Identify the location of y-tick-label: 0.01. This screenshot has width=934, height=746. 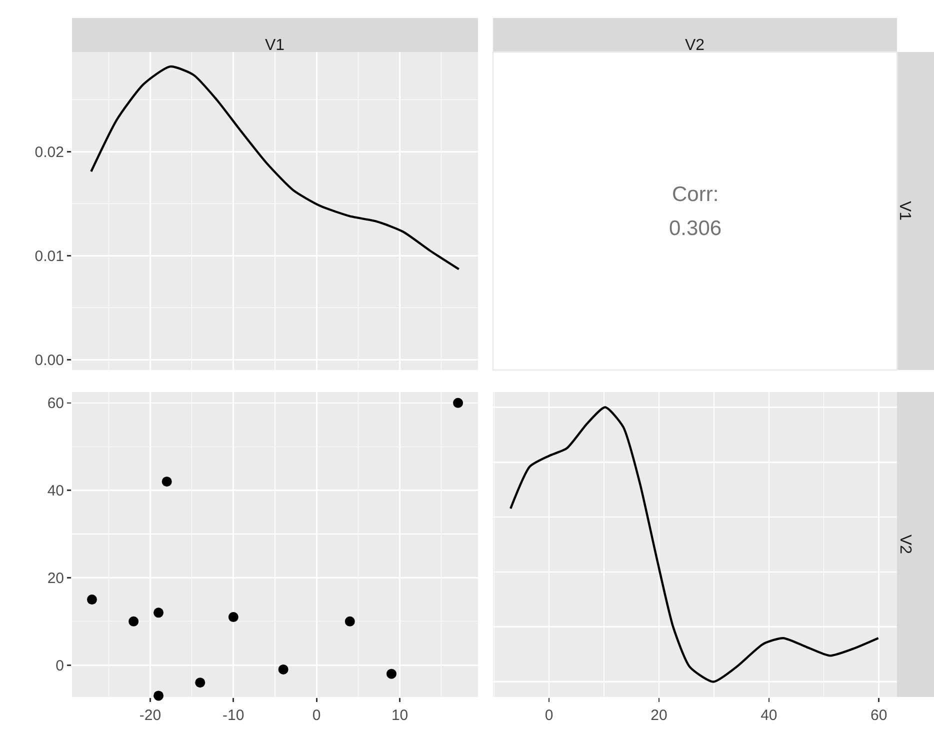
(49, 256).